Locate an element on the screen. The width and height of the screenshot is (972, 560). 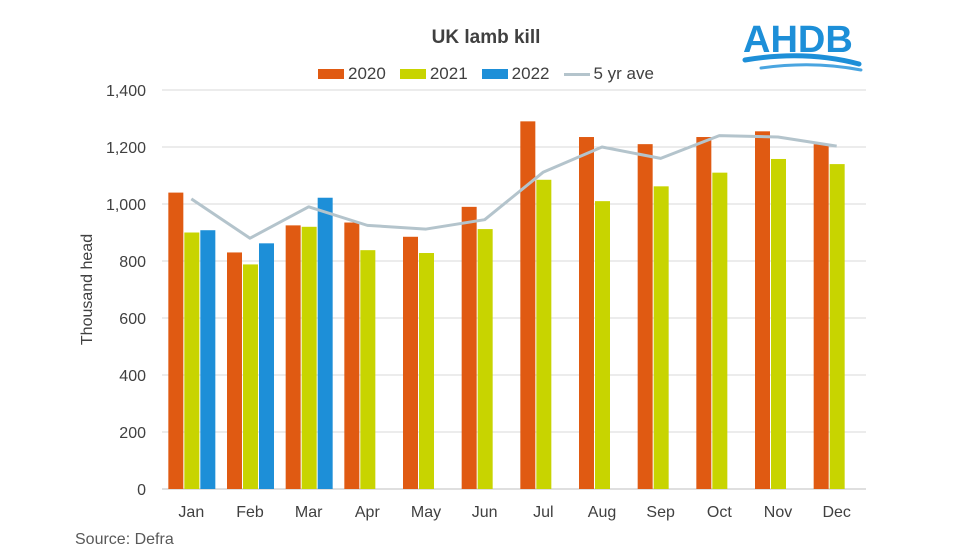
bar-2020-jan is located at coordinates (176, 340).